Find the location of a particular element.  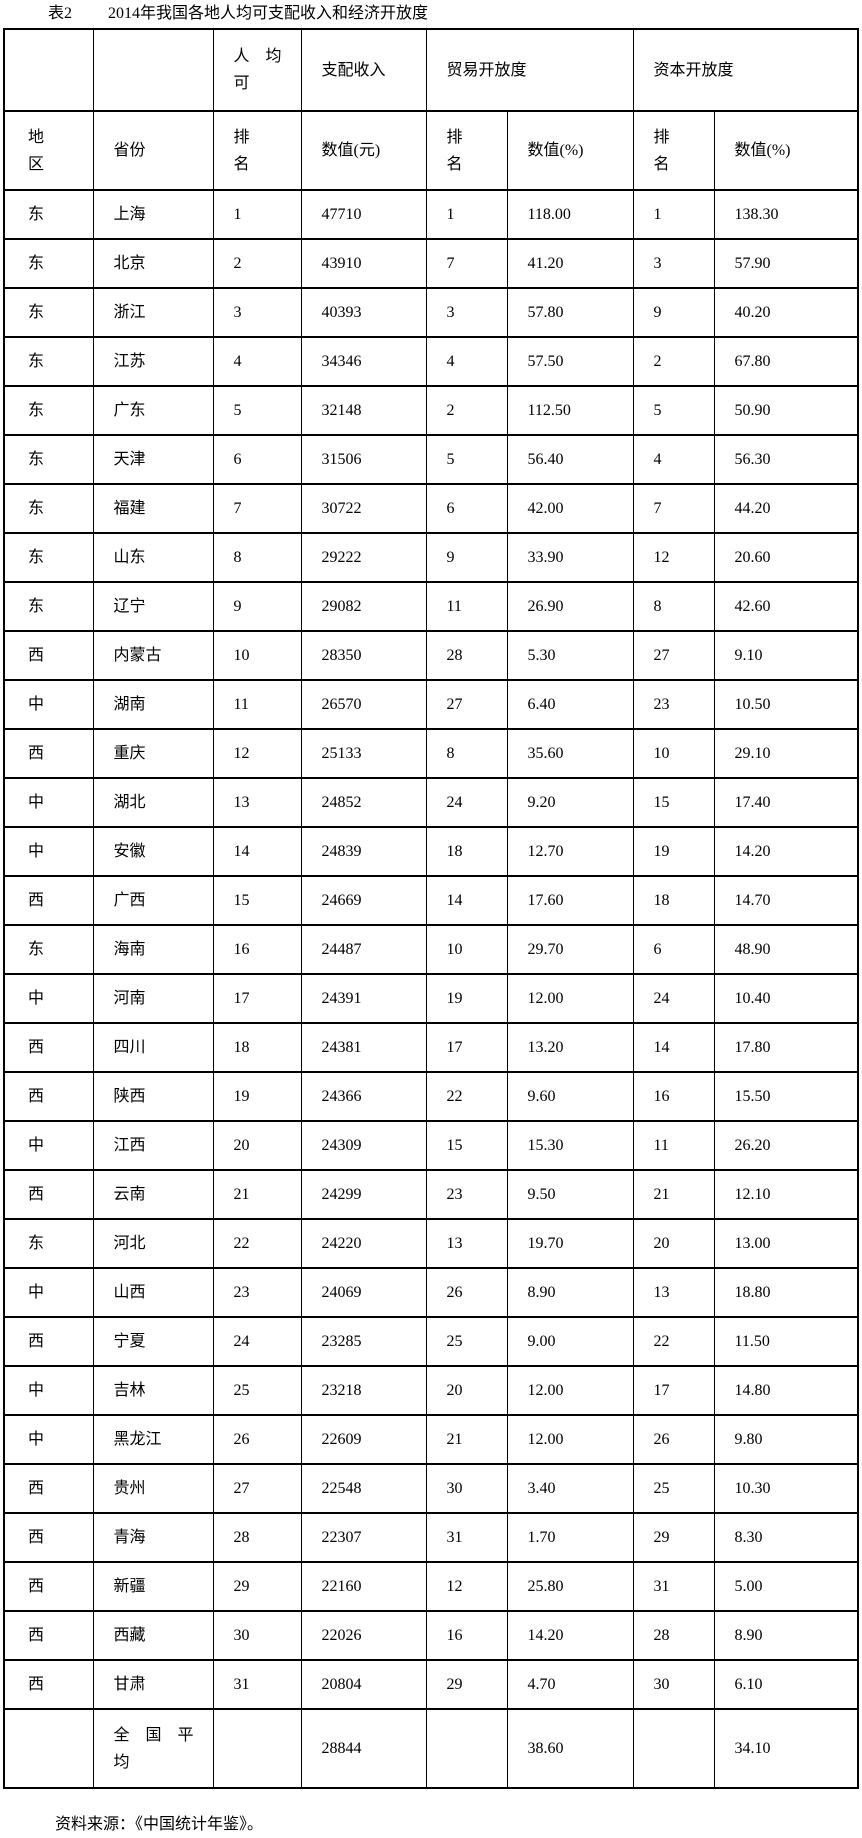

table-row: 西 新疆 29 22160 12 25.80 31 5.00 is located at coordinates (431, 1586).